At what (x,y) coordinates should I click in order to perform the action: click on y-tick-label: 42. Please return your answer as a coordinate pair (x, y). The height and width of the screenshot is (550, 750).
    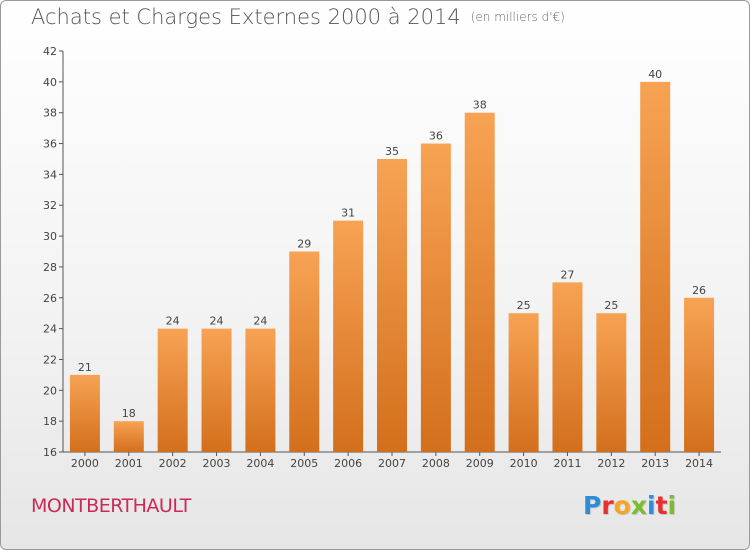
    Looking at the image, I should click on (50, 51).